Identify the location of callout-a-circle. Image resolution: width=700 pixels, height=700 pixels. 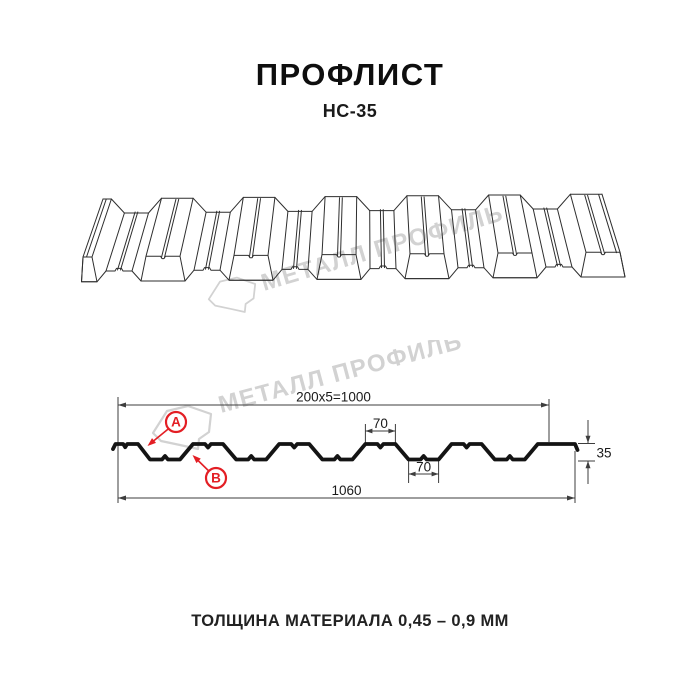
(176, 422).